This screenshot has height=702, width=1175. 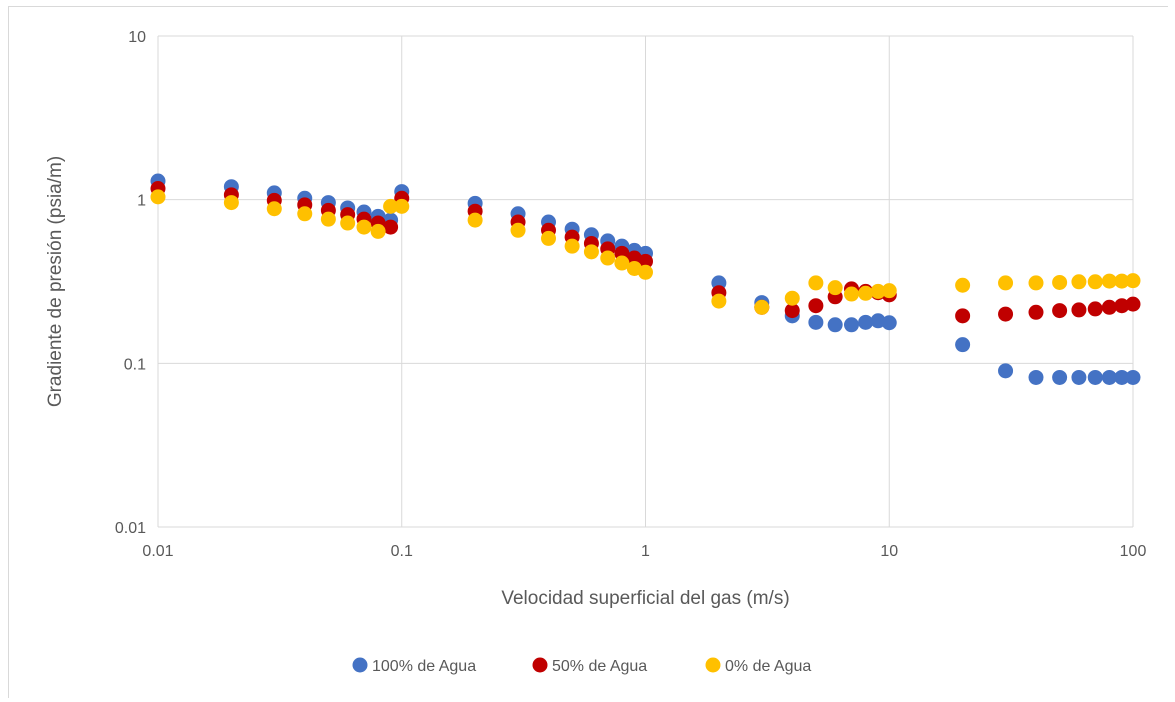 What do you see at coordinates (157, 551) in the screenshot?
I see `x-tick-label: 0.01` at bounding box center [157, 551].